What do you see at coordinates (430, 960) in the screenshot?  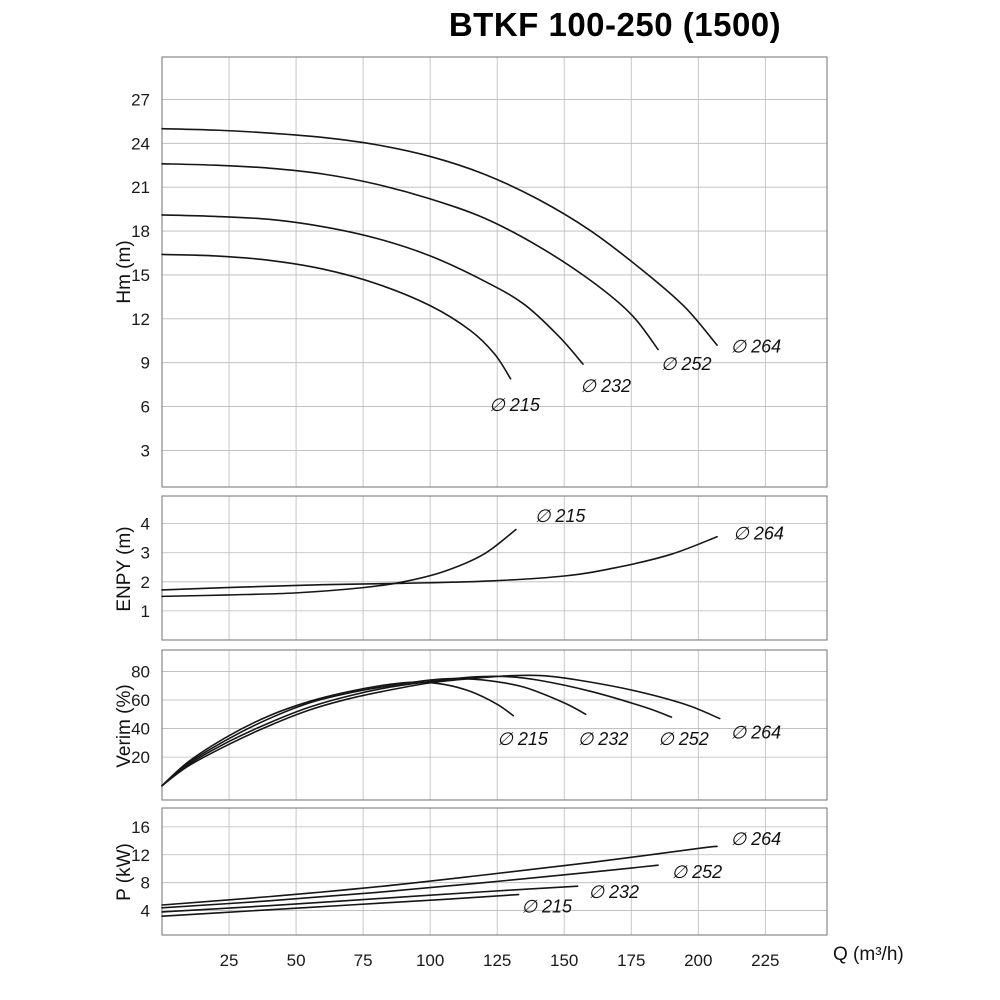 I see `x-tick-label: 100` at bounding box center [430, 960].